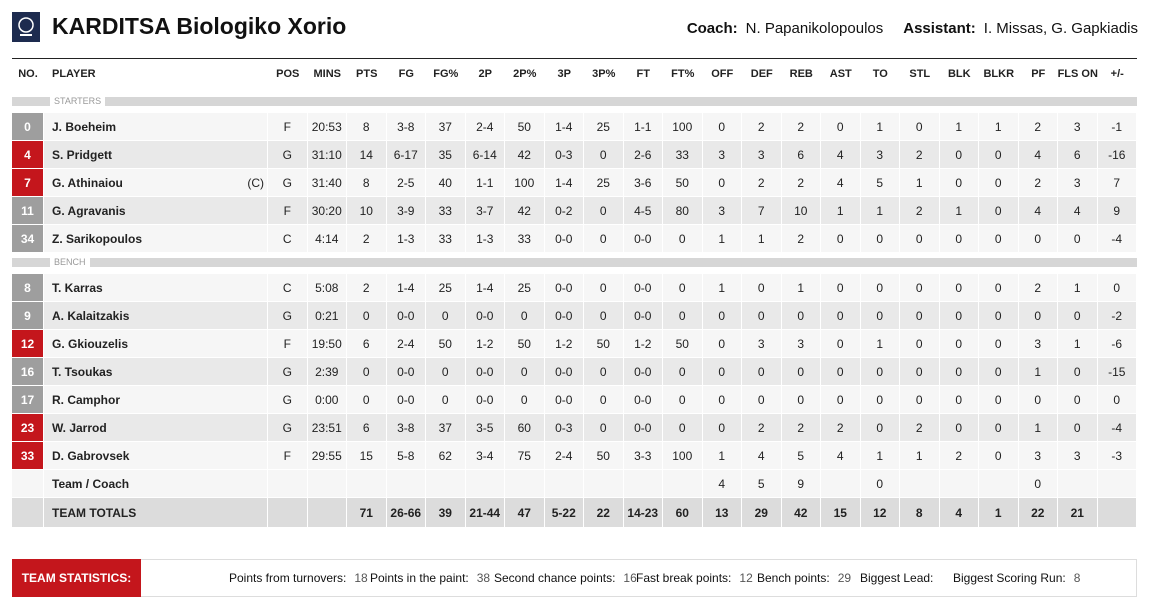  Describe the element at coordinates (1077, 578) in the screenshot. I see `stat-value: 8` at that location.